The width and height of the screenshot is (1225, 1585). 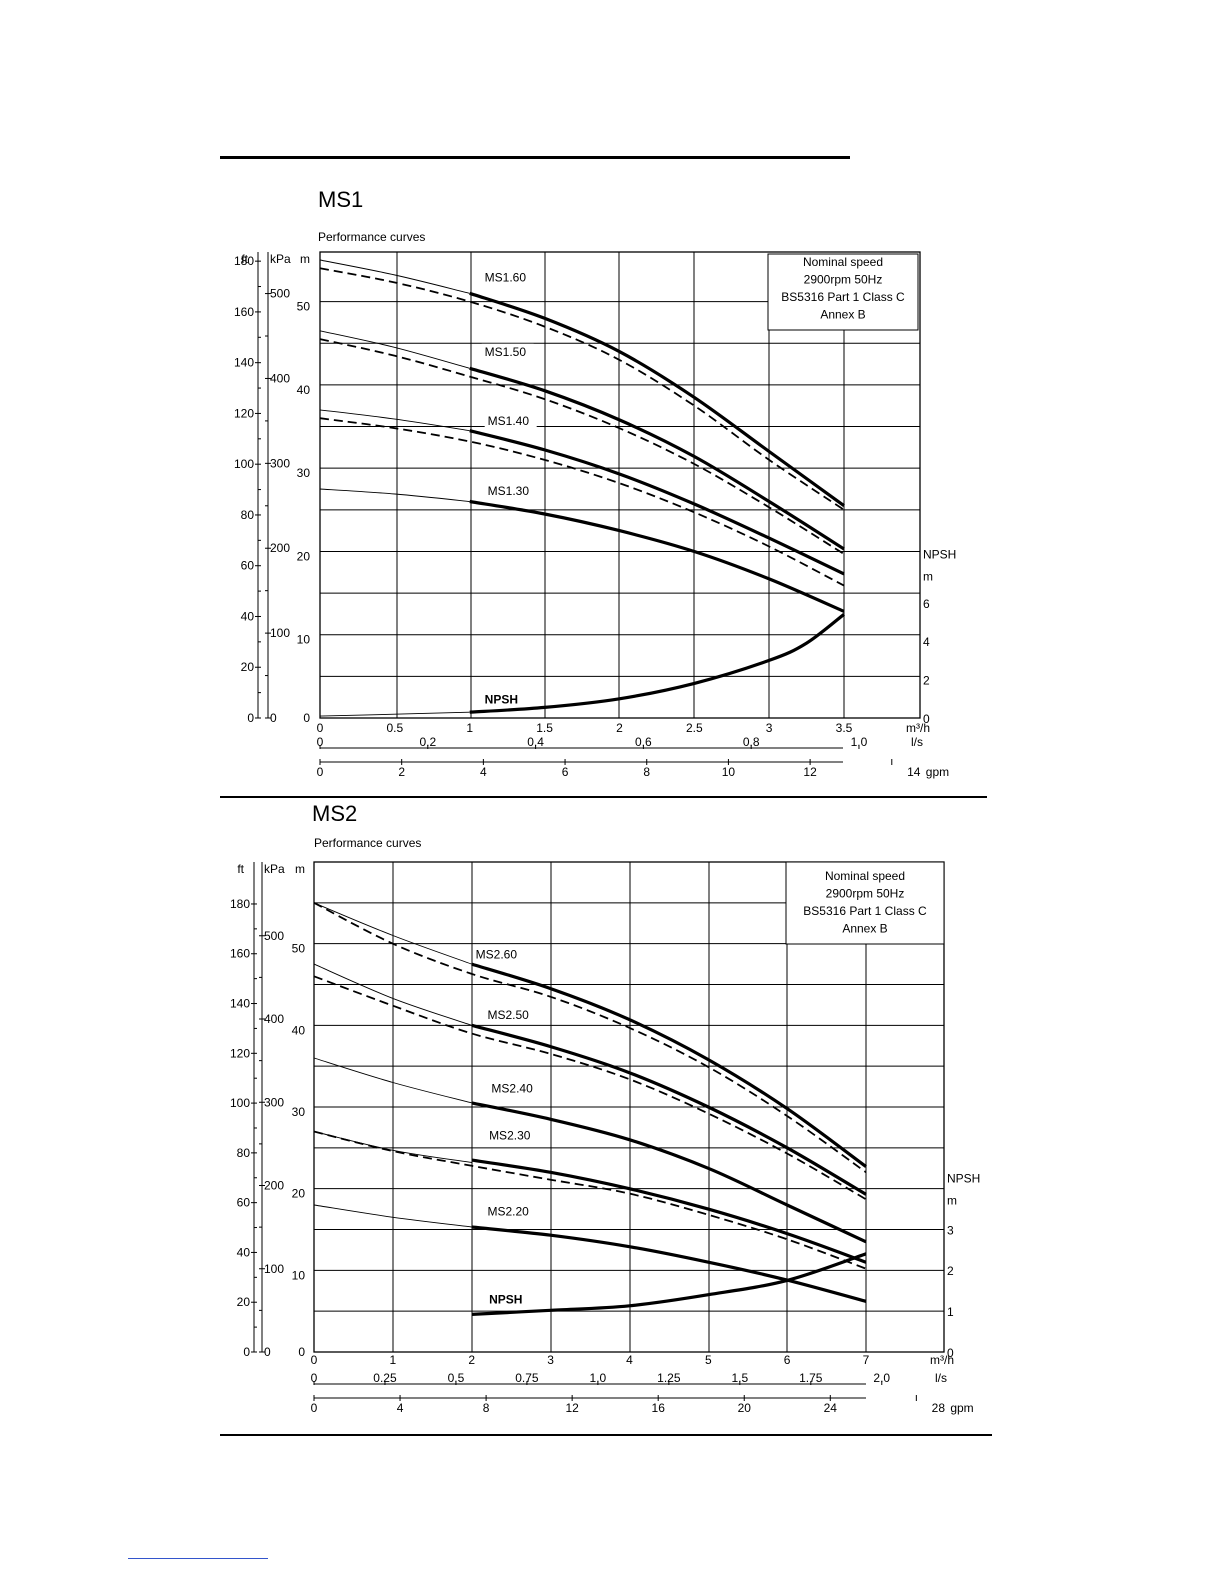 I want to click on kpa-tick-label: 100, so click(x=280, y=633).